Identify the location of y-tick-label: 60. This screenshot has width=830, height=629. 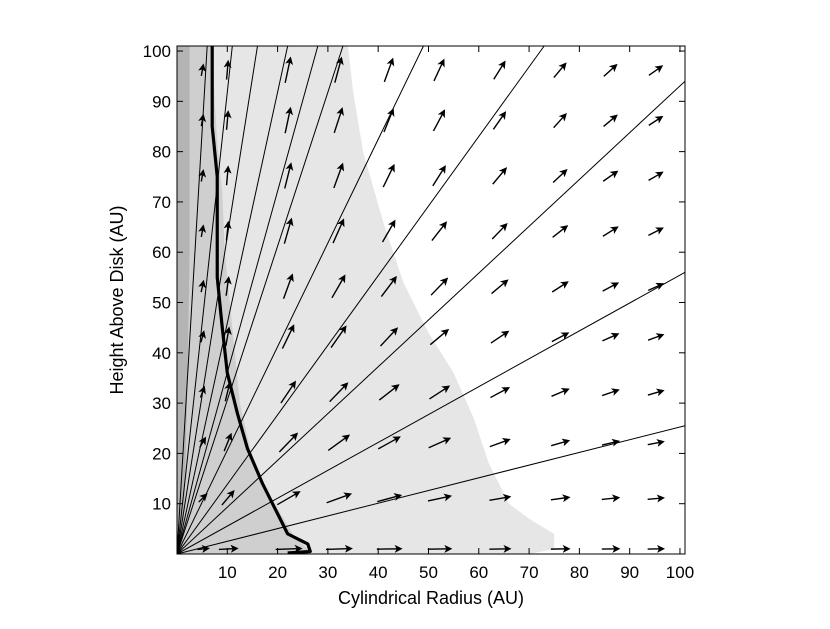
(161, 252).